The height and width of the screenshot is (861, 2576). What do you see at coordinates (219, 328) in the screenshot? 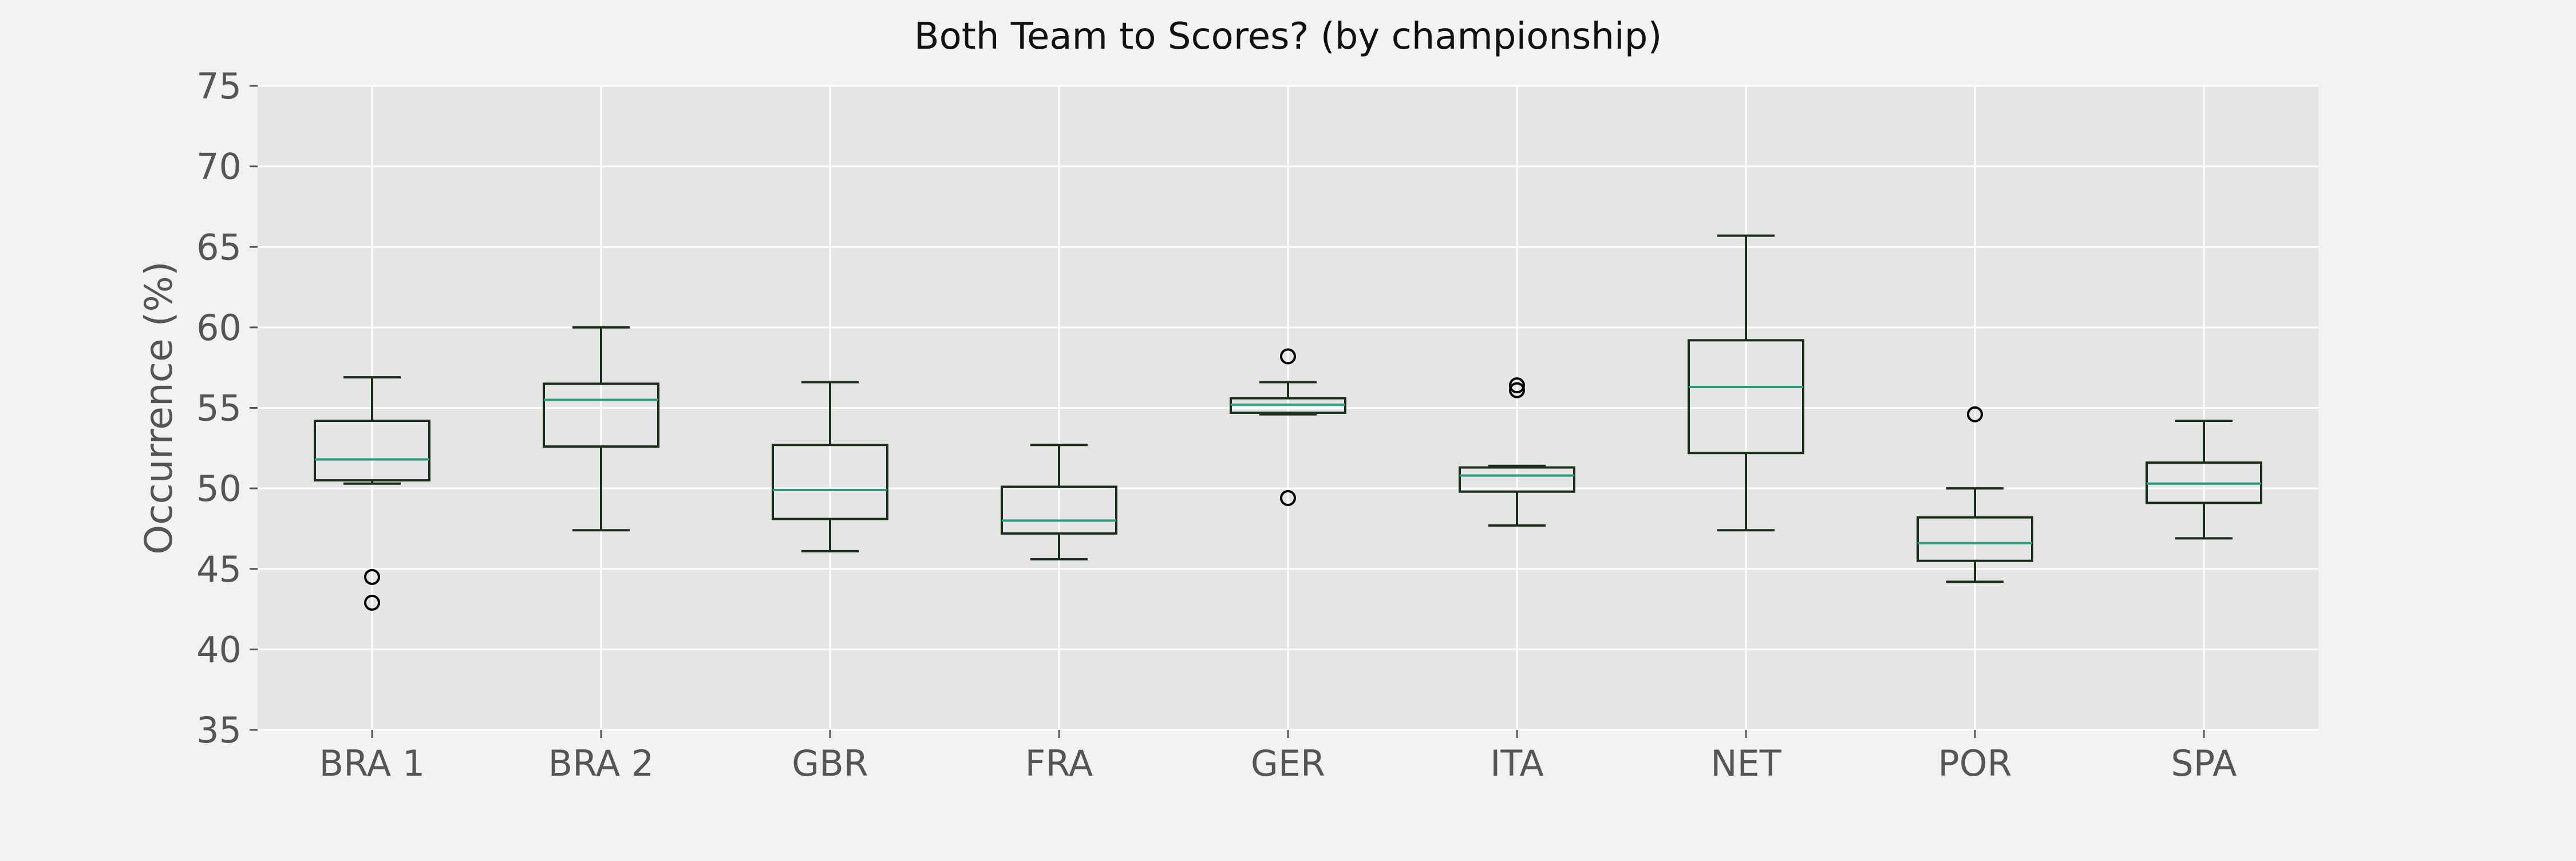
I see `y-tick-label: 60` at bounding box center [219, 328].